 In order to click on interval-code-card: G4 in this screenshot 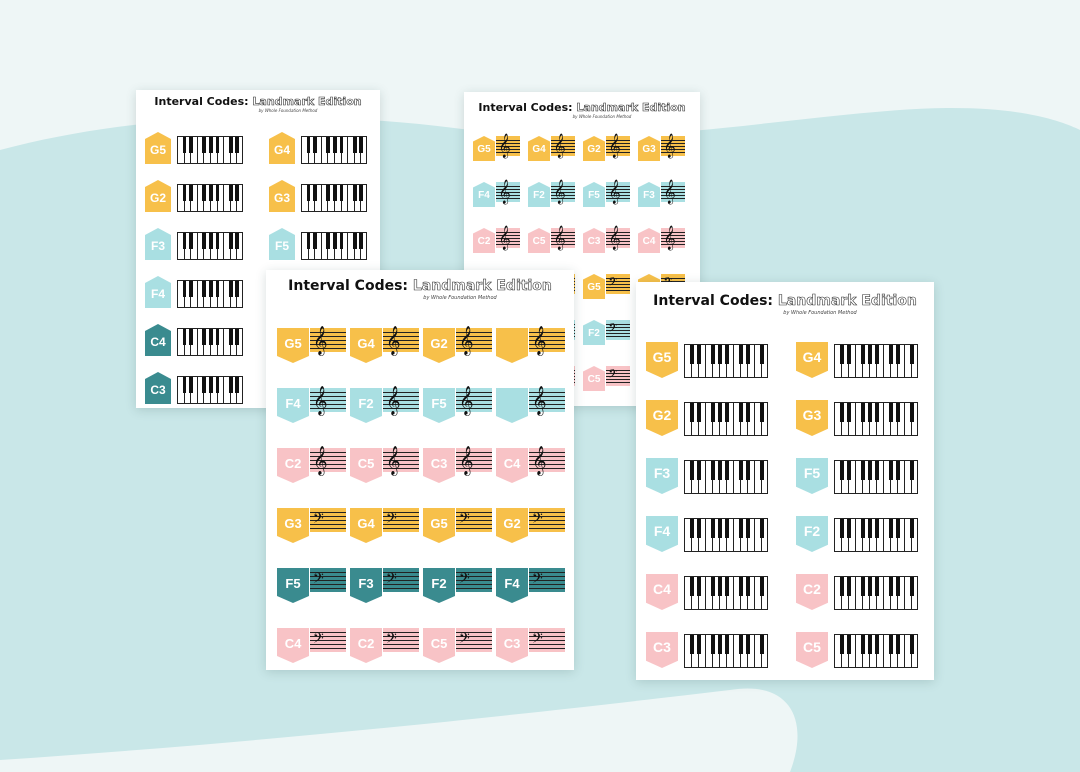, I will do `click(318, 148)`.